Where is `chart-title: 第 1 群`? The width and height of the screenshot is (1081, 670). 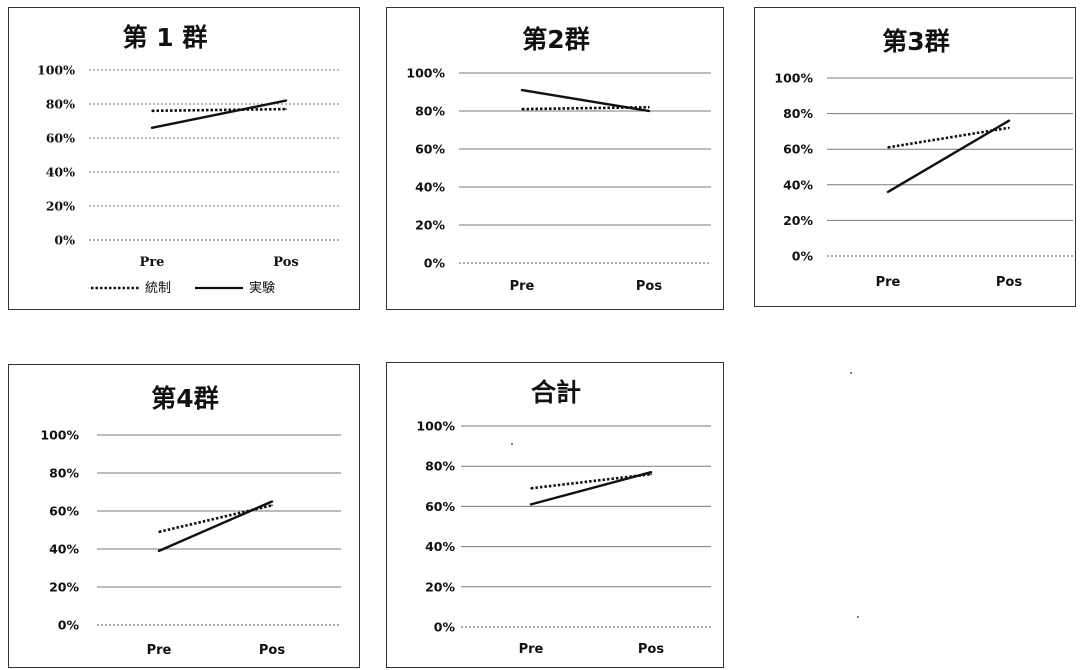 chart-title: 第 1 群 is located at coordinates (165, 37).